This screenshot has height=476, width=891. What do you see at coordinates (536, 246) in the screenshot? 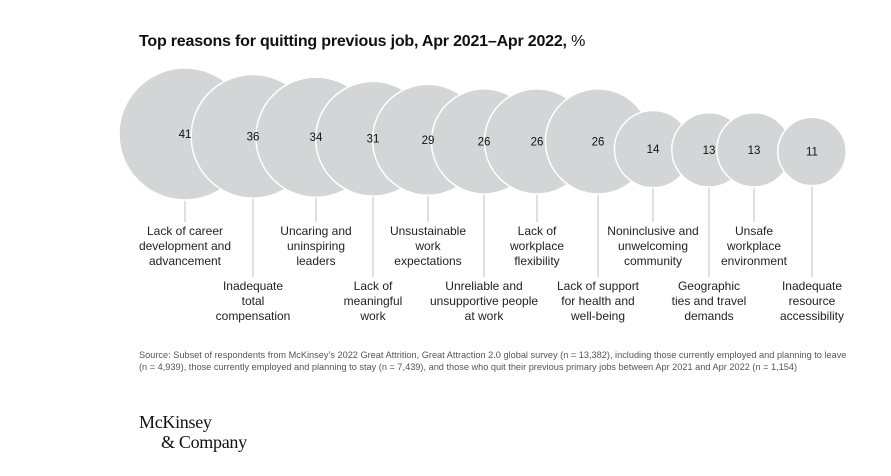
I see `category-label-7: Lack of workplace flexibility` at bounding box center [536, 246].